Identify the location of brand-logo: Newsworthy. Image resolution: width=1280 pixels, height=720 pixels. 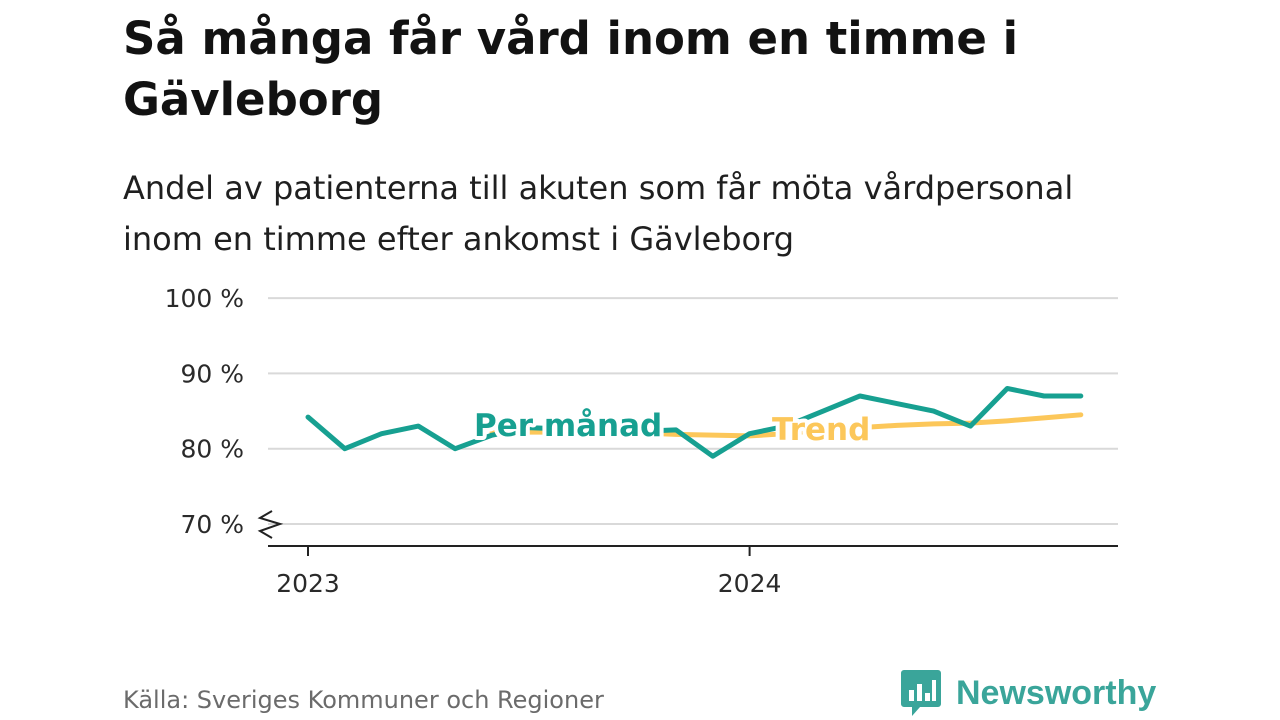
(1028, 693).